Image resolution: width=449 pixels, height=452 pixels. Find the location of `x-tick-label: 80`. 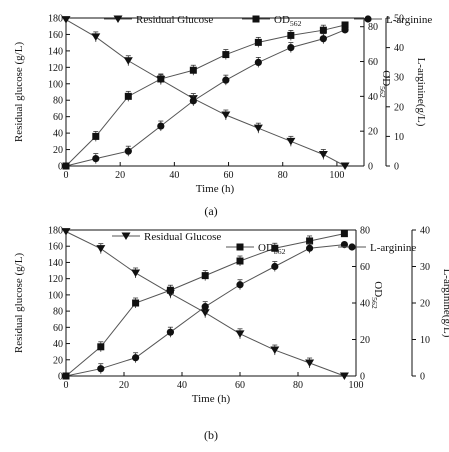

x-tick-label: 80 is located at coordinates (298, 385).